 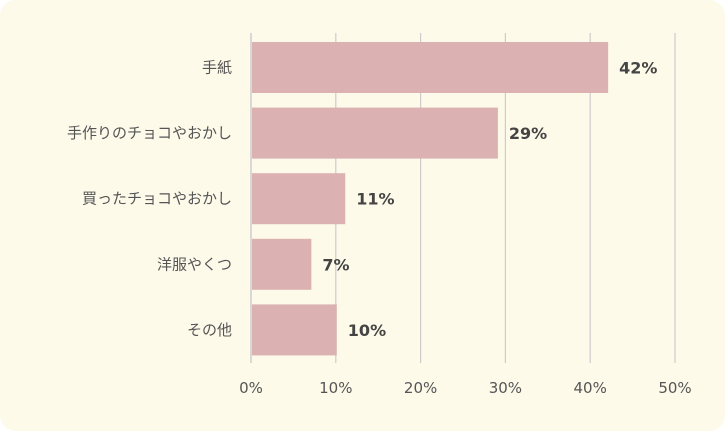 I want to click on value-label: 42%, so click(x=638, y=68).